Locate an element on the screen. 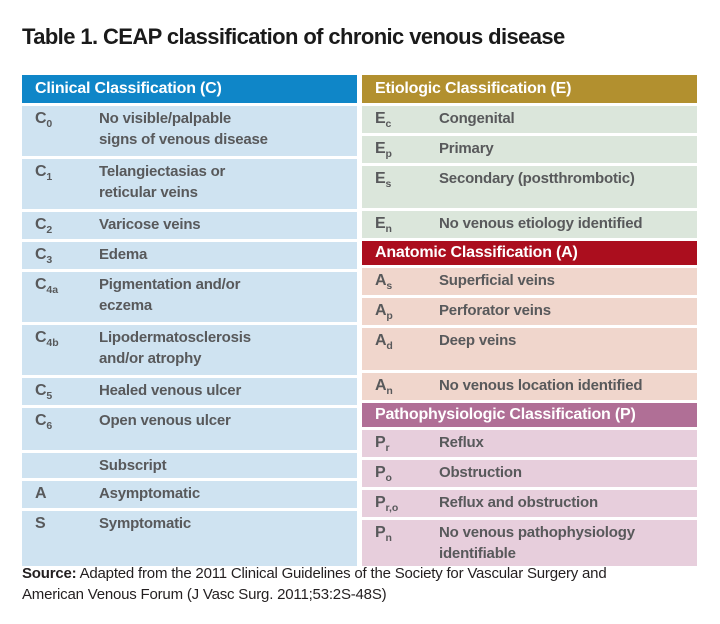 This screenshot has width=720, height=624. table-row: Pr Reflux is located at coordinates (529, 443).